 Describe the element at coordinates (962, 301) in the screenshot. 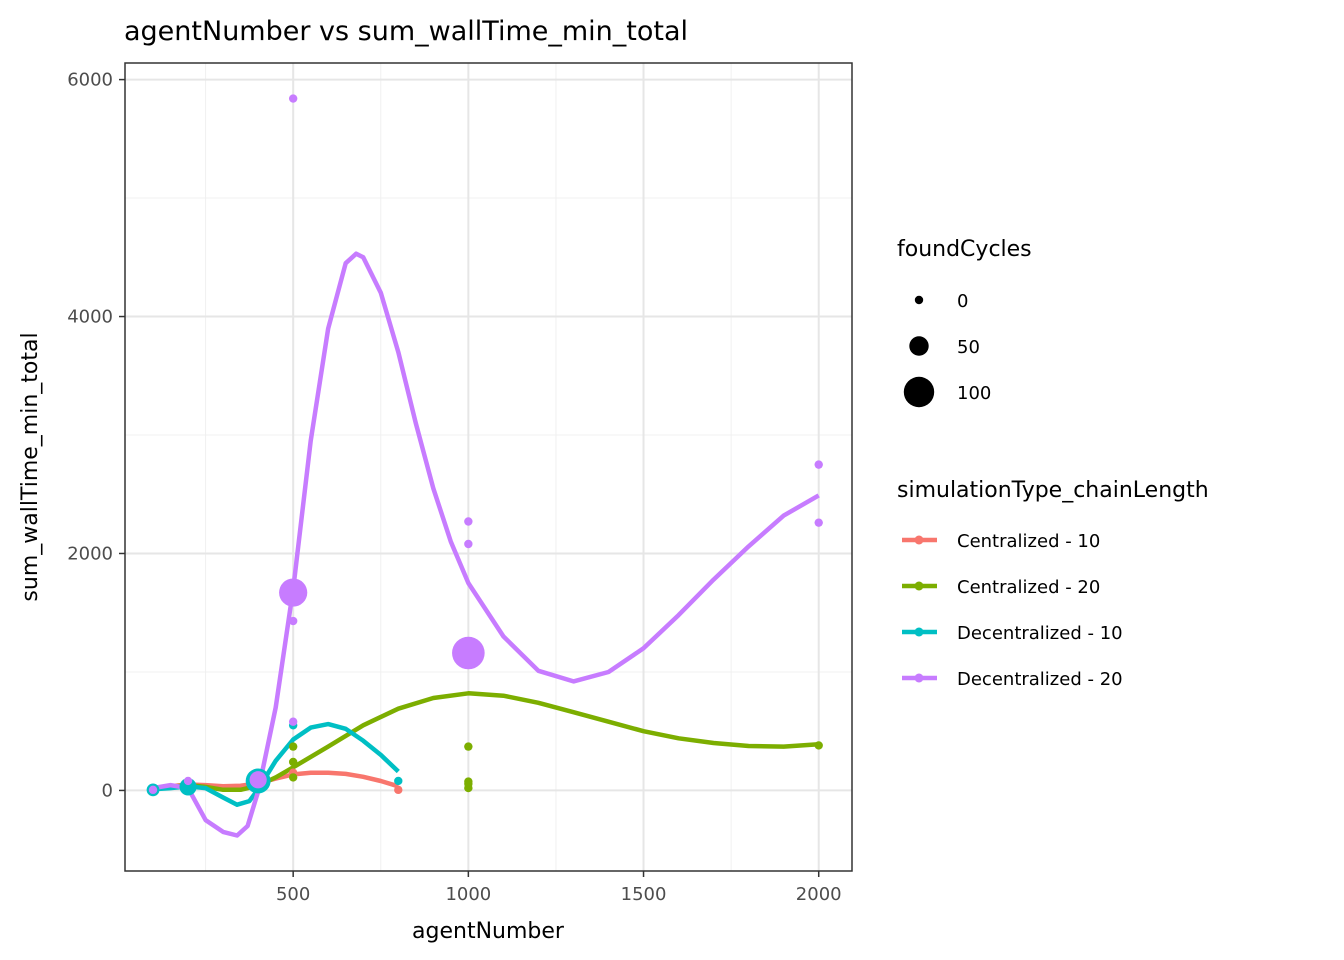

I see `size-legend-label: 0` at that location.